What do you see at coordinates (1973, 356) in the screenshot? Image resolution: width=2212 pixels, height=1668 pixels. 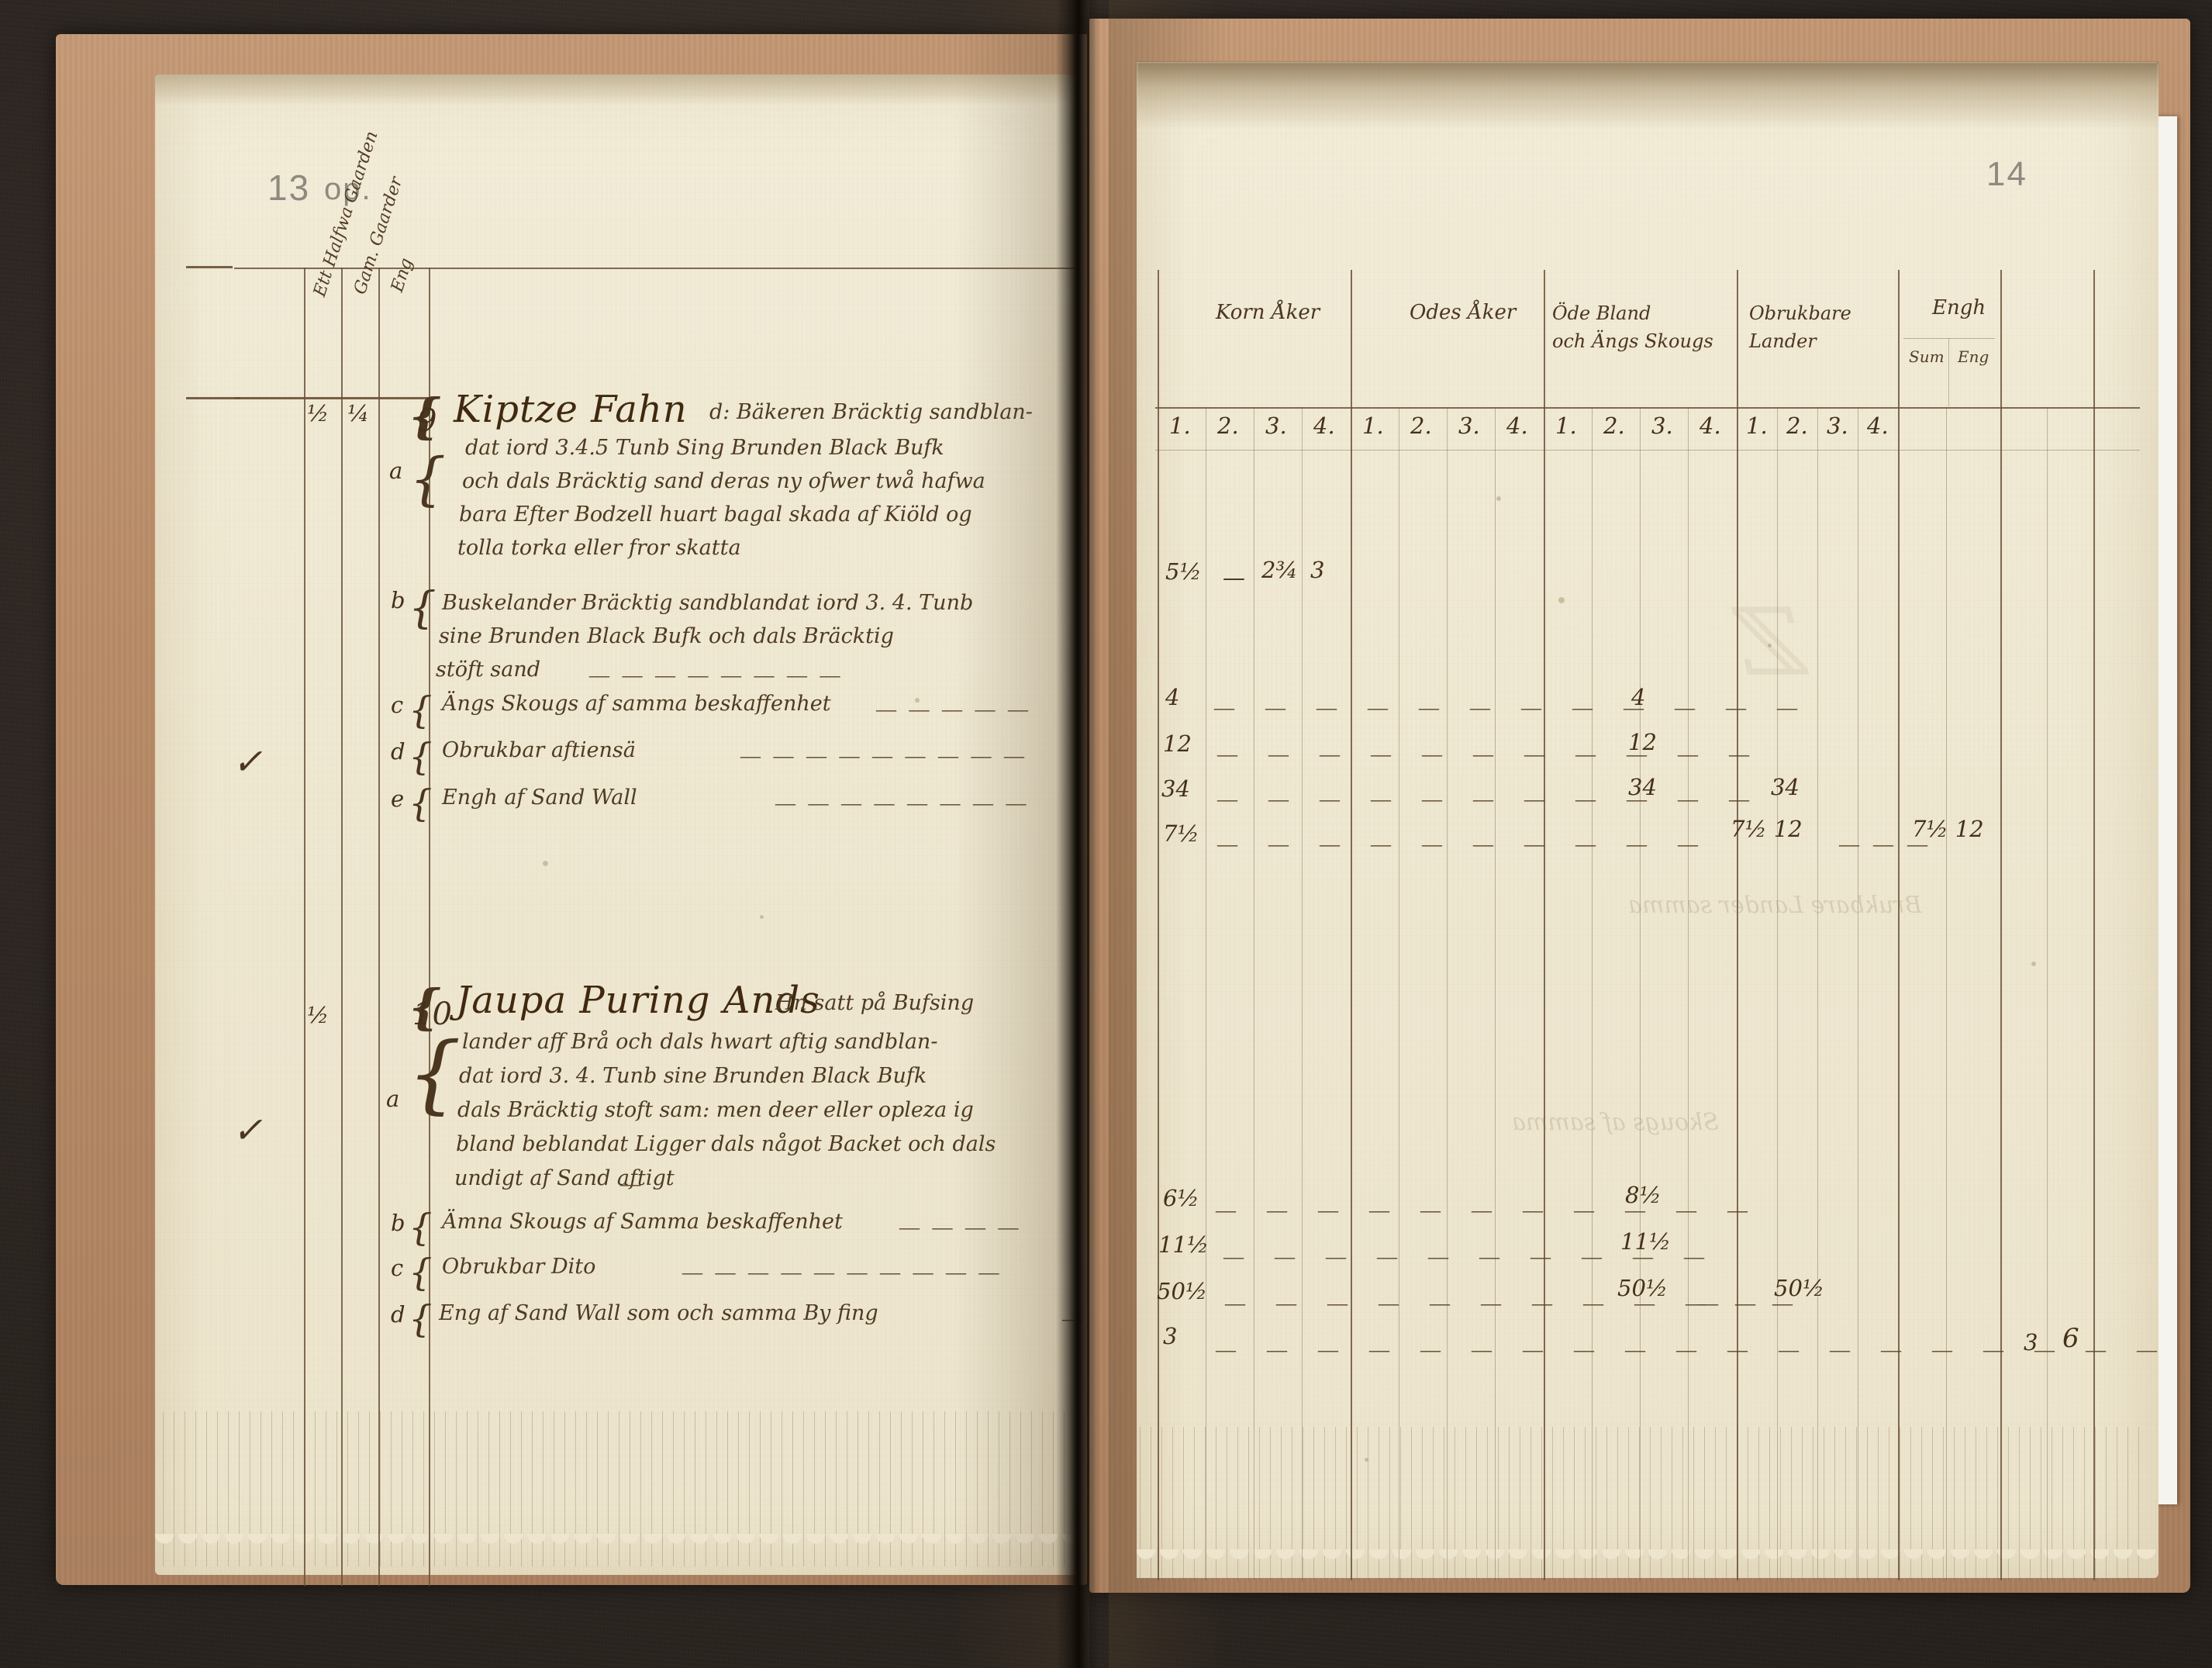 I see `engh-sub-label-eng: Eng` at bounding box center [1973, 356].